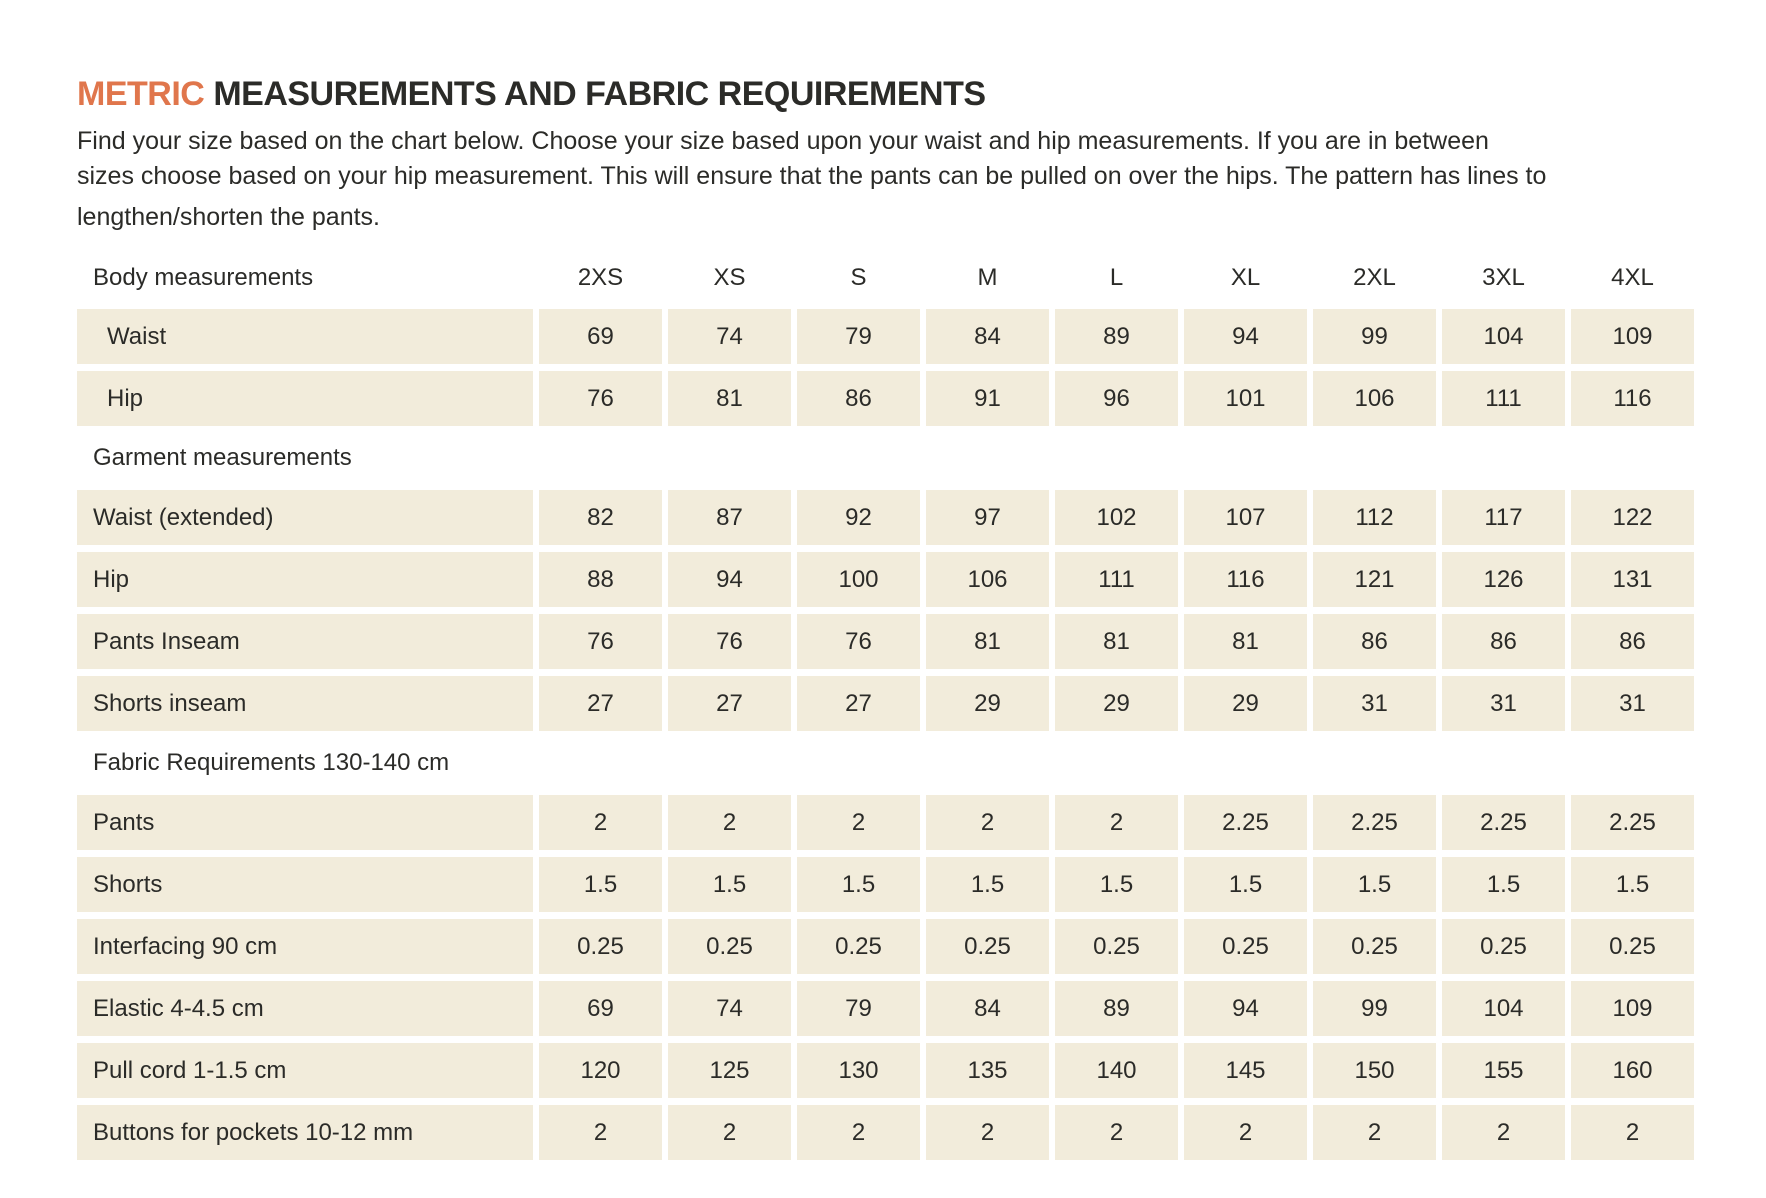 This screenshot has height=1198, width=1766. Describe the element at coordinates (305, 884) in the screenshot. I see `row-label: Shorts` at that location.